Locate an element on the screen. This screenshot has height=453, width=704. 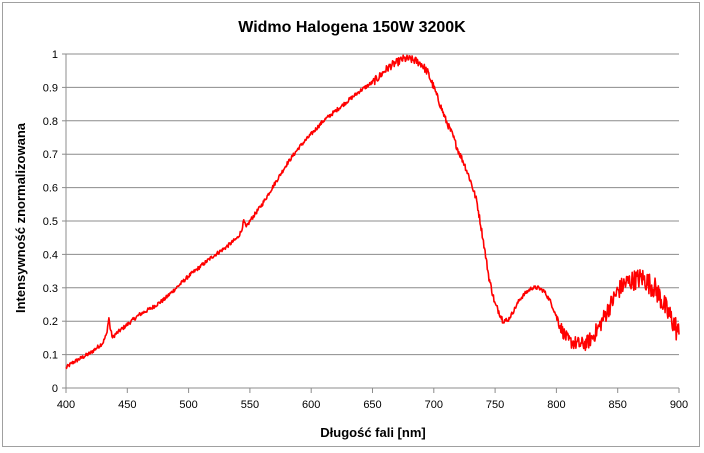
x-axis-label: Długość fali [nm] is located at coordinates (372, 432).